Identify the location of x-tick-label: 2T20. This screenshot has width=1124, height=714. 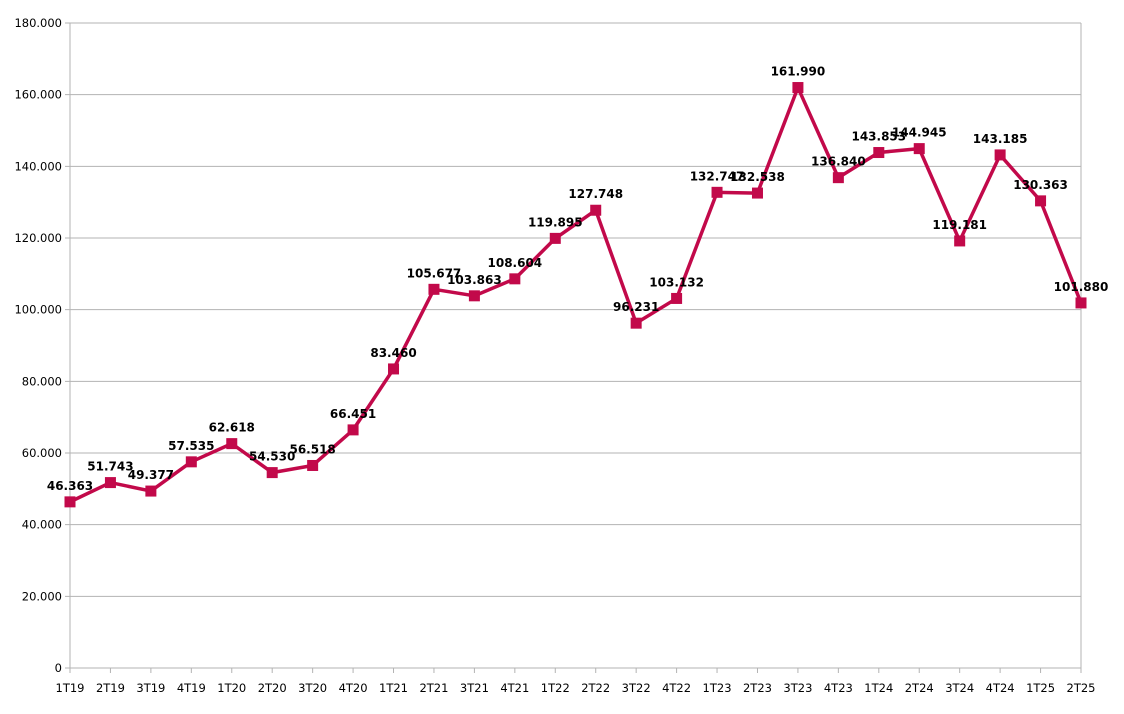
(272, 688).